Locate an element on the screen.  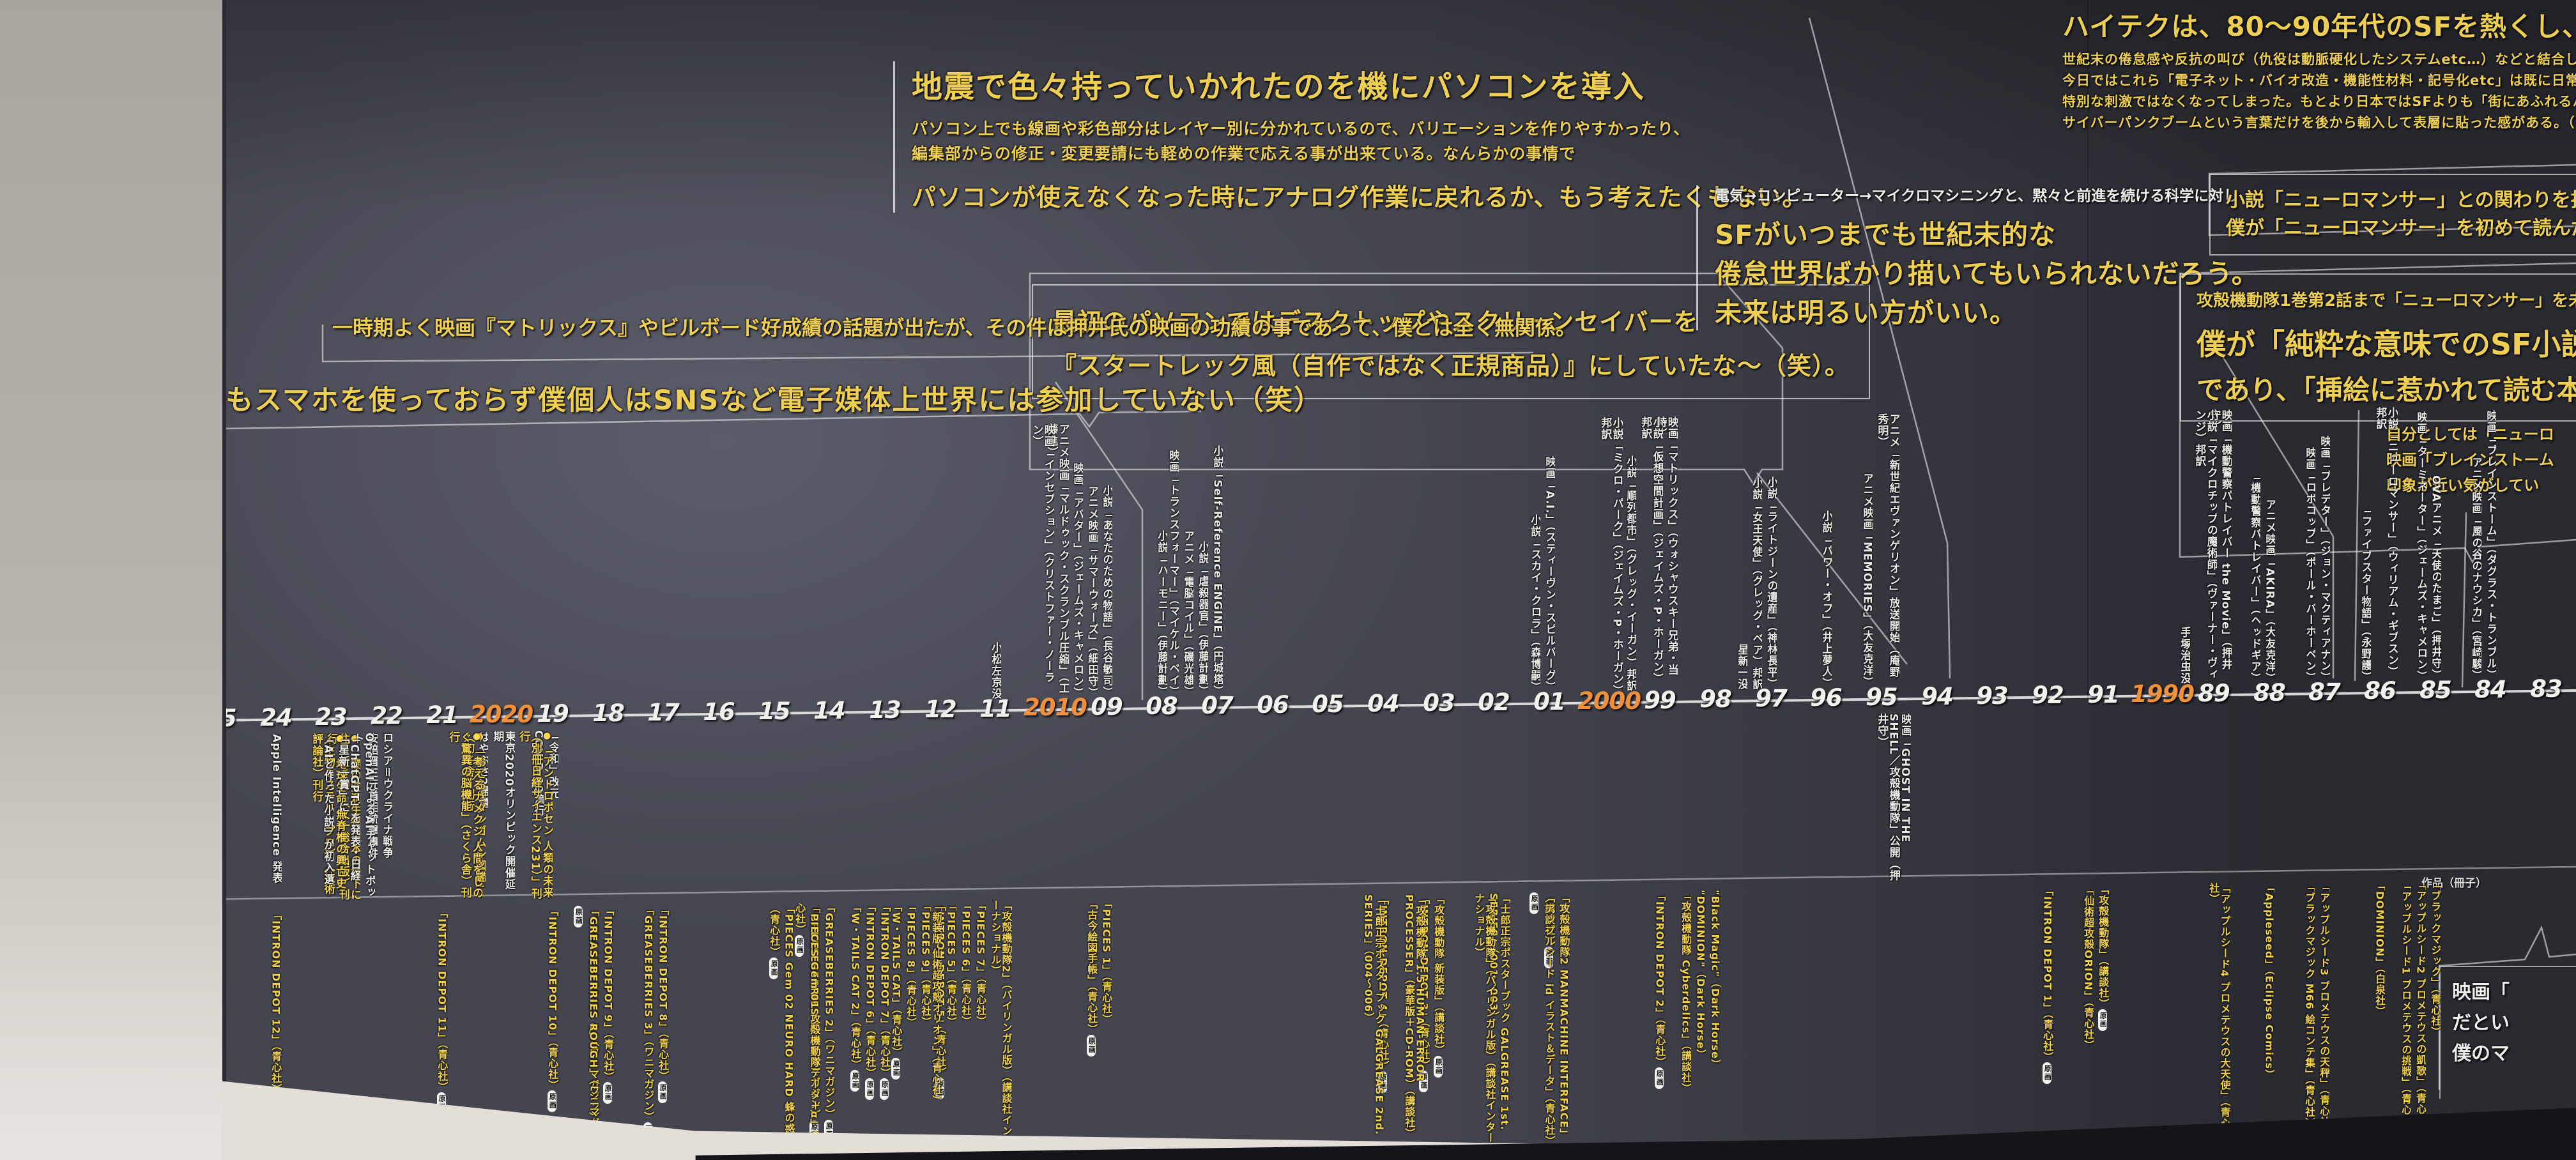
year-label: 86 is located at coordinates (2380, 691).